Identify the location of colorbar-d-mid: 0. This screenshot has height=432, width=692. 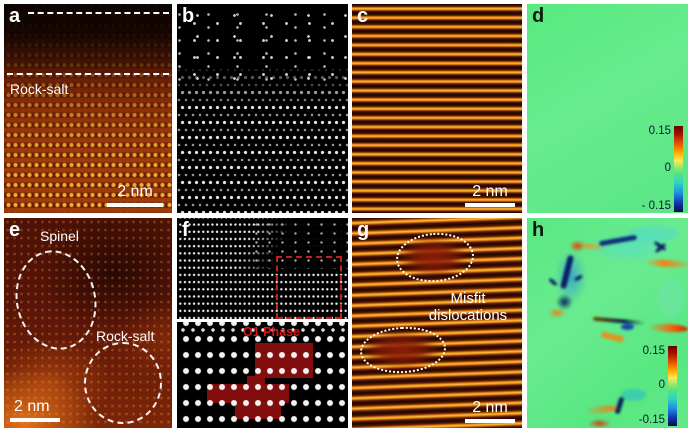
(667, 168).